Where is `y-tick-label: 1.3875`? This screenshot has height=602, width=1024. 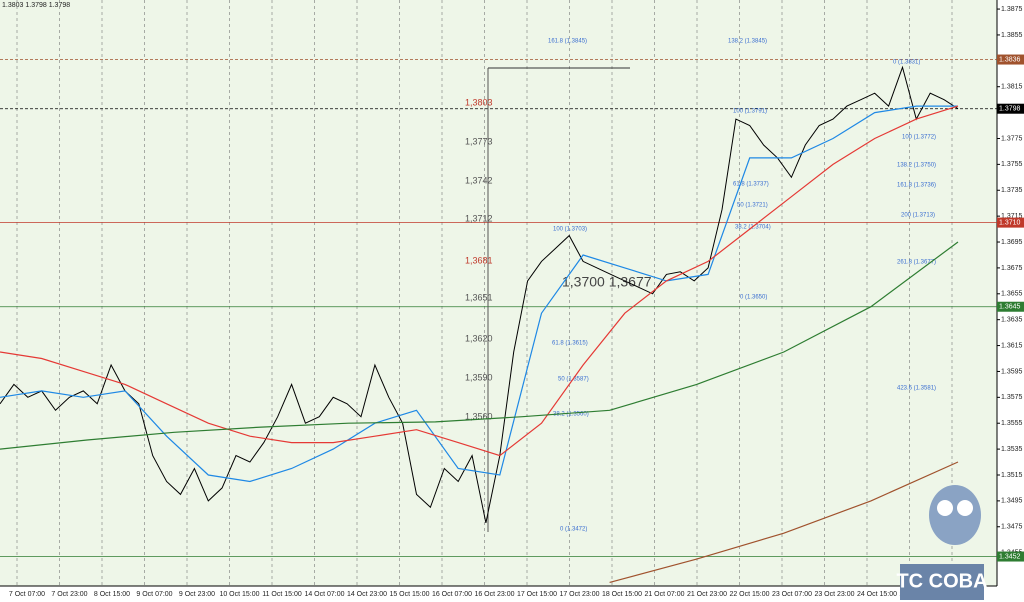
y-tick-label: 1.3875 is located at coordinates (1012, 9).